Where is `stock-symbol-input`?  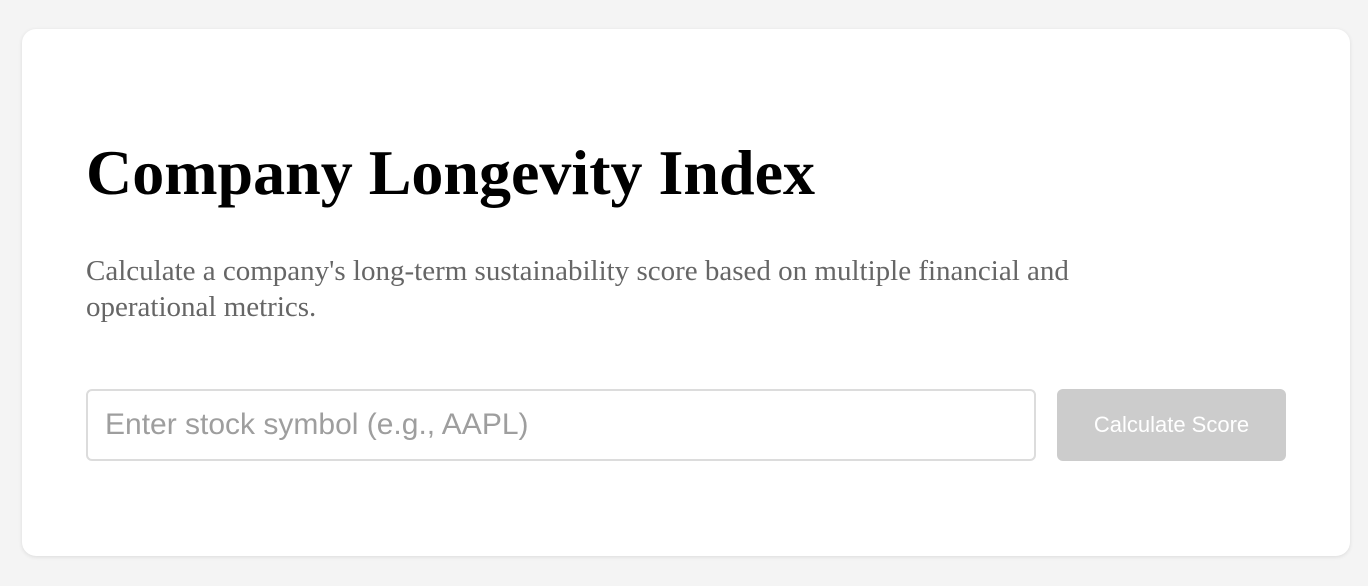
stock-symbol-input is located at coordinates (561, 425).